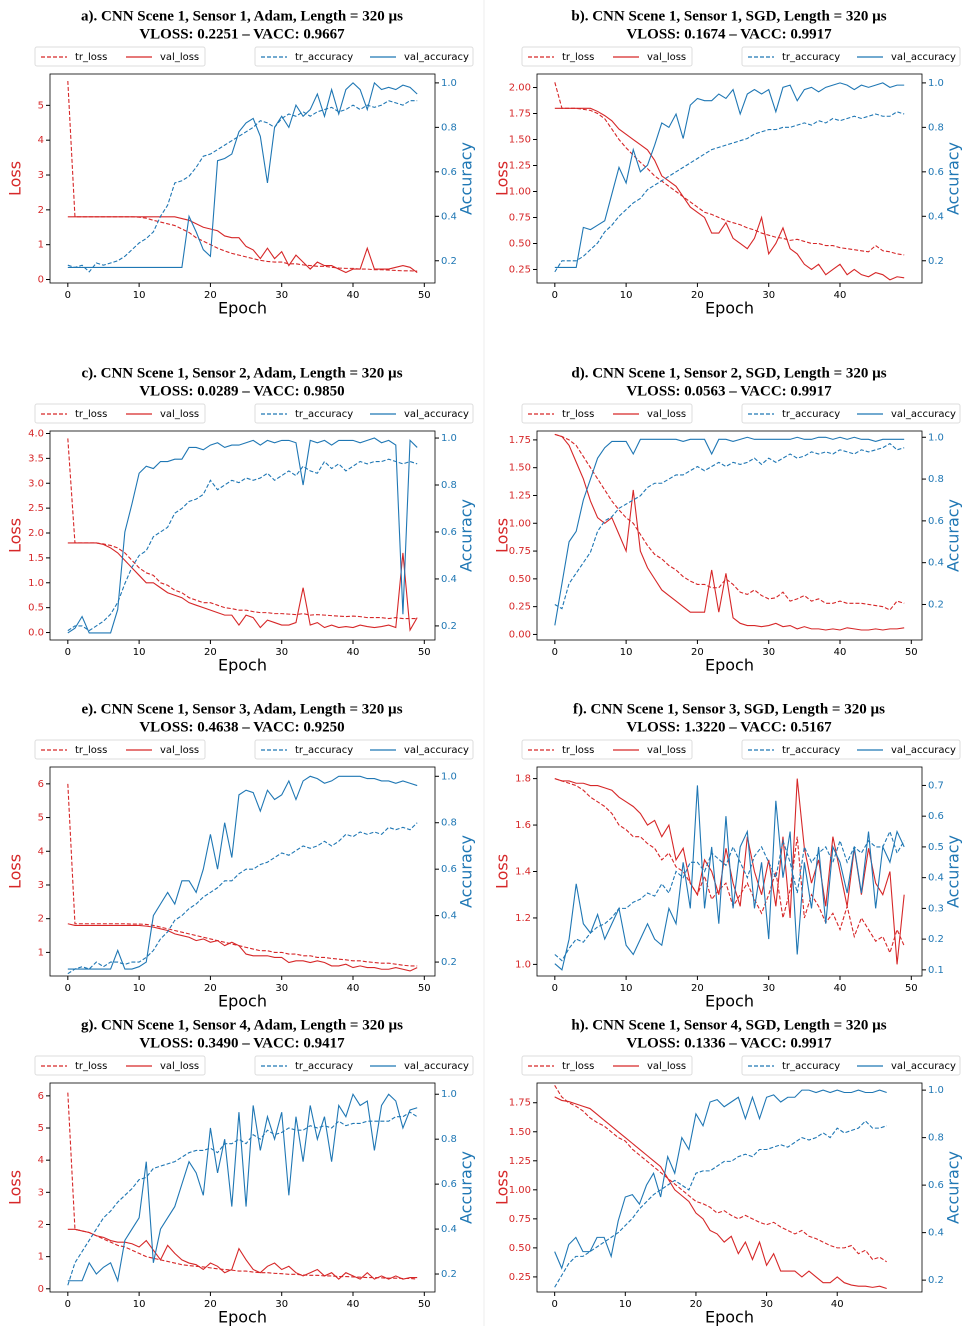 The image size is (967, 1326). I want to click on y-tick-label: 0.0, so click(36, 633).